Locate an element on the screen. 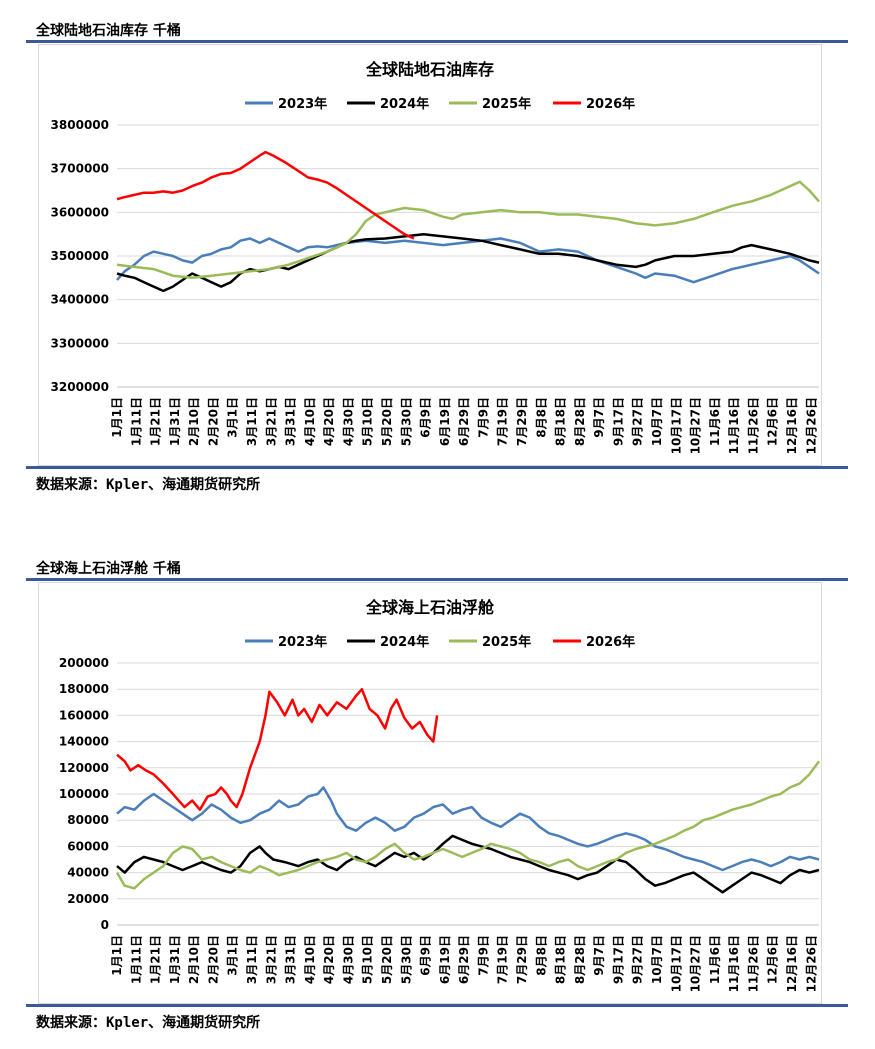 This screenshot has height=1049, width=875. x-tick-label: 1月31日 is located at coordinates (175, 959).